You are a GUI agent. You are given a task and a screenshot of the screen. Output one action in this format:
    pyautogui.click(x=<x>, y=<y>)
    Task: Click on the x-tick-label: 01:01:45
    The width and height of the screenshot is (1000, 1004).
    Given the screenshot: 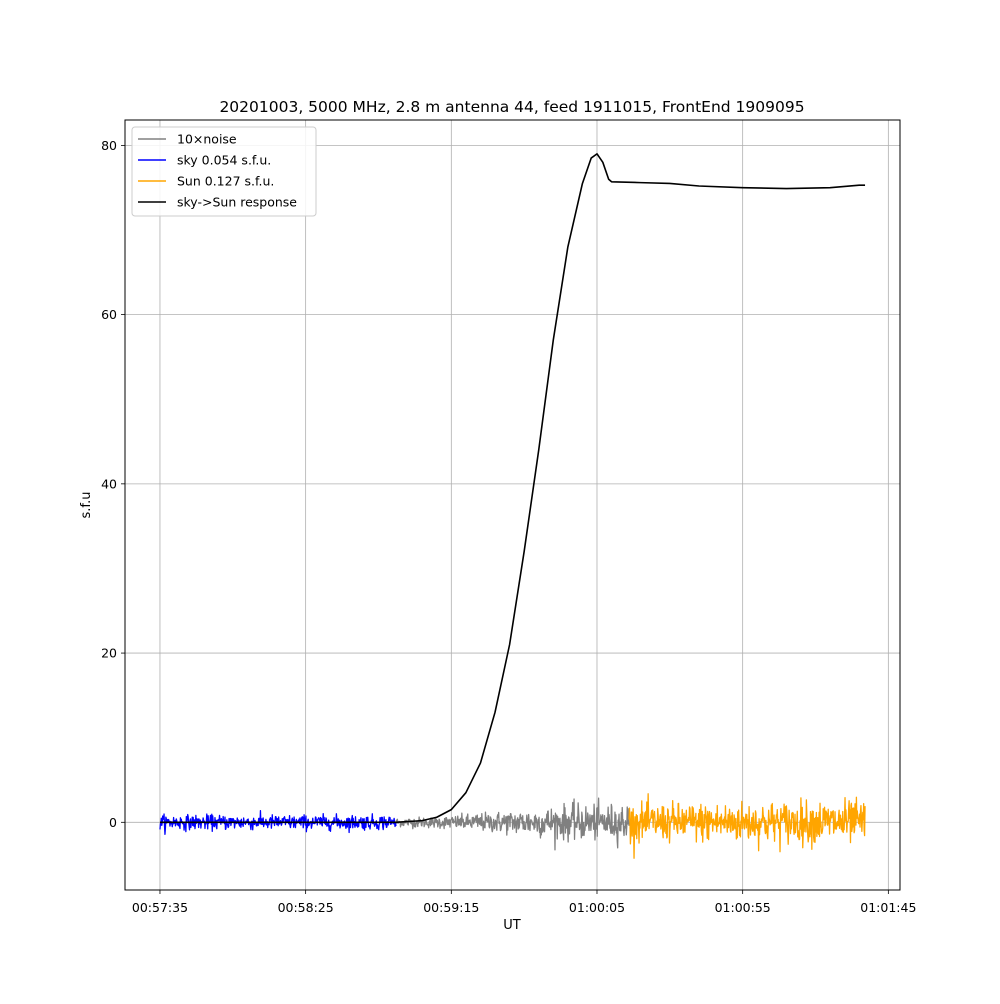 What is the action you would take?
    pyautogui.click(x=888, y=907)
    